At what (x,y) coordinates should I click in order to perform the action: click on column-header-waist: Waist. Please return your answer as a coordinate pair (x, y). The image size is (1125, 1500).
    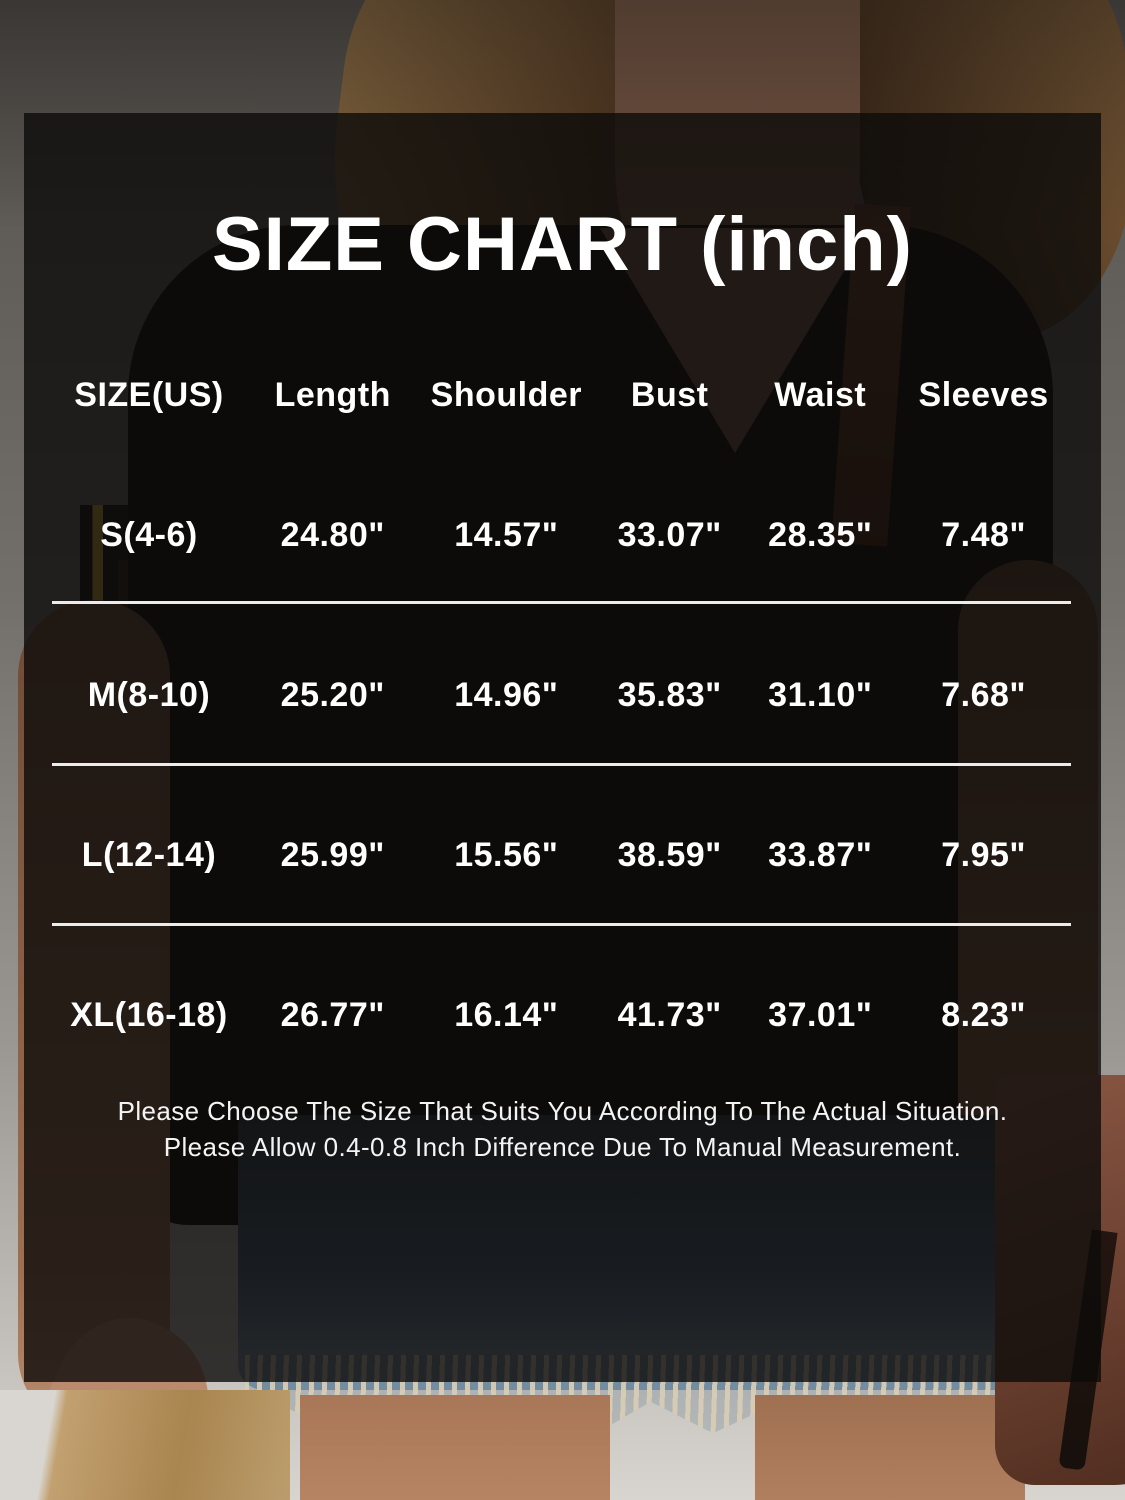
    Looking at the image, I should click on (820, 394).